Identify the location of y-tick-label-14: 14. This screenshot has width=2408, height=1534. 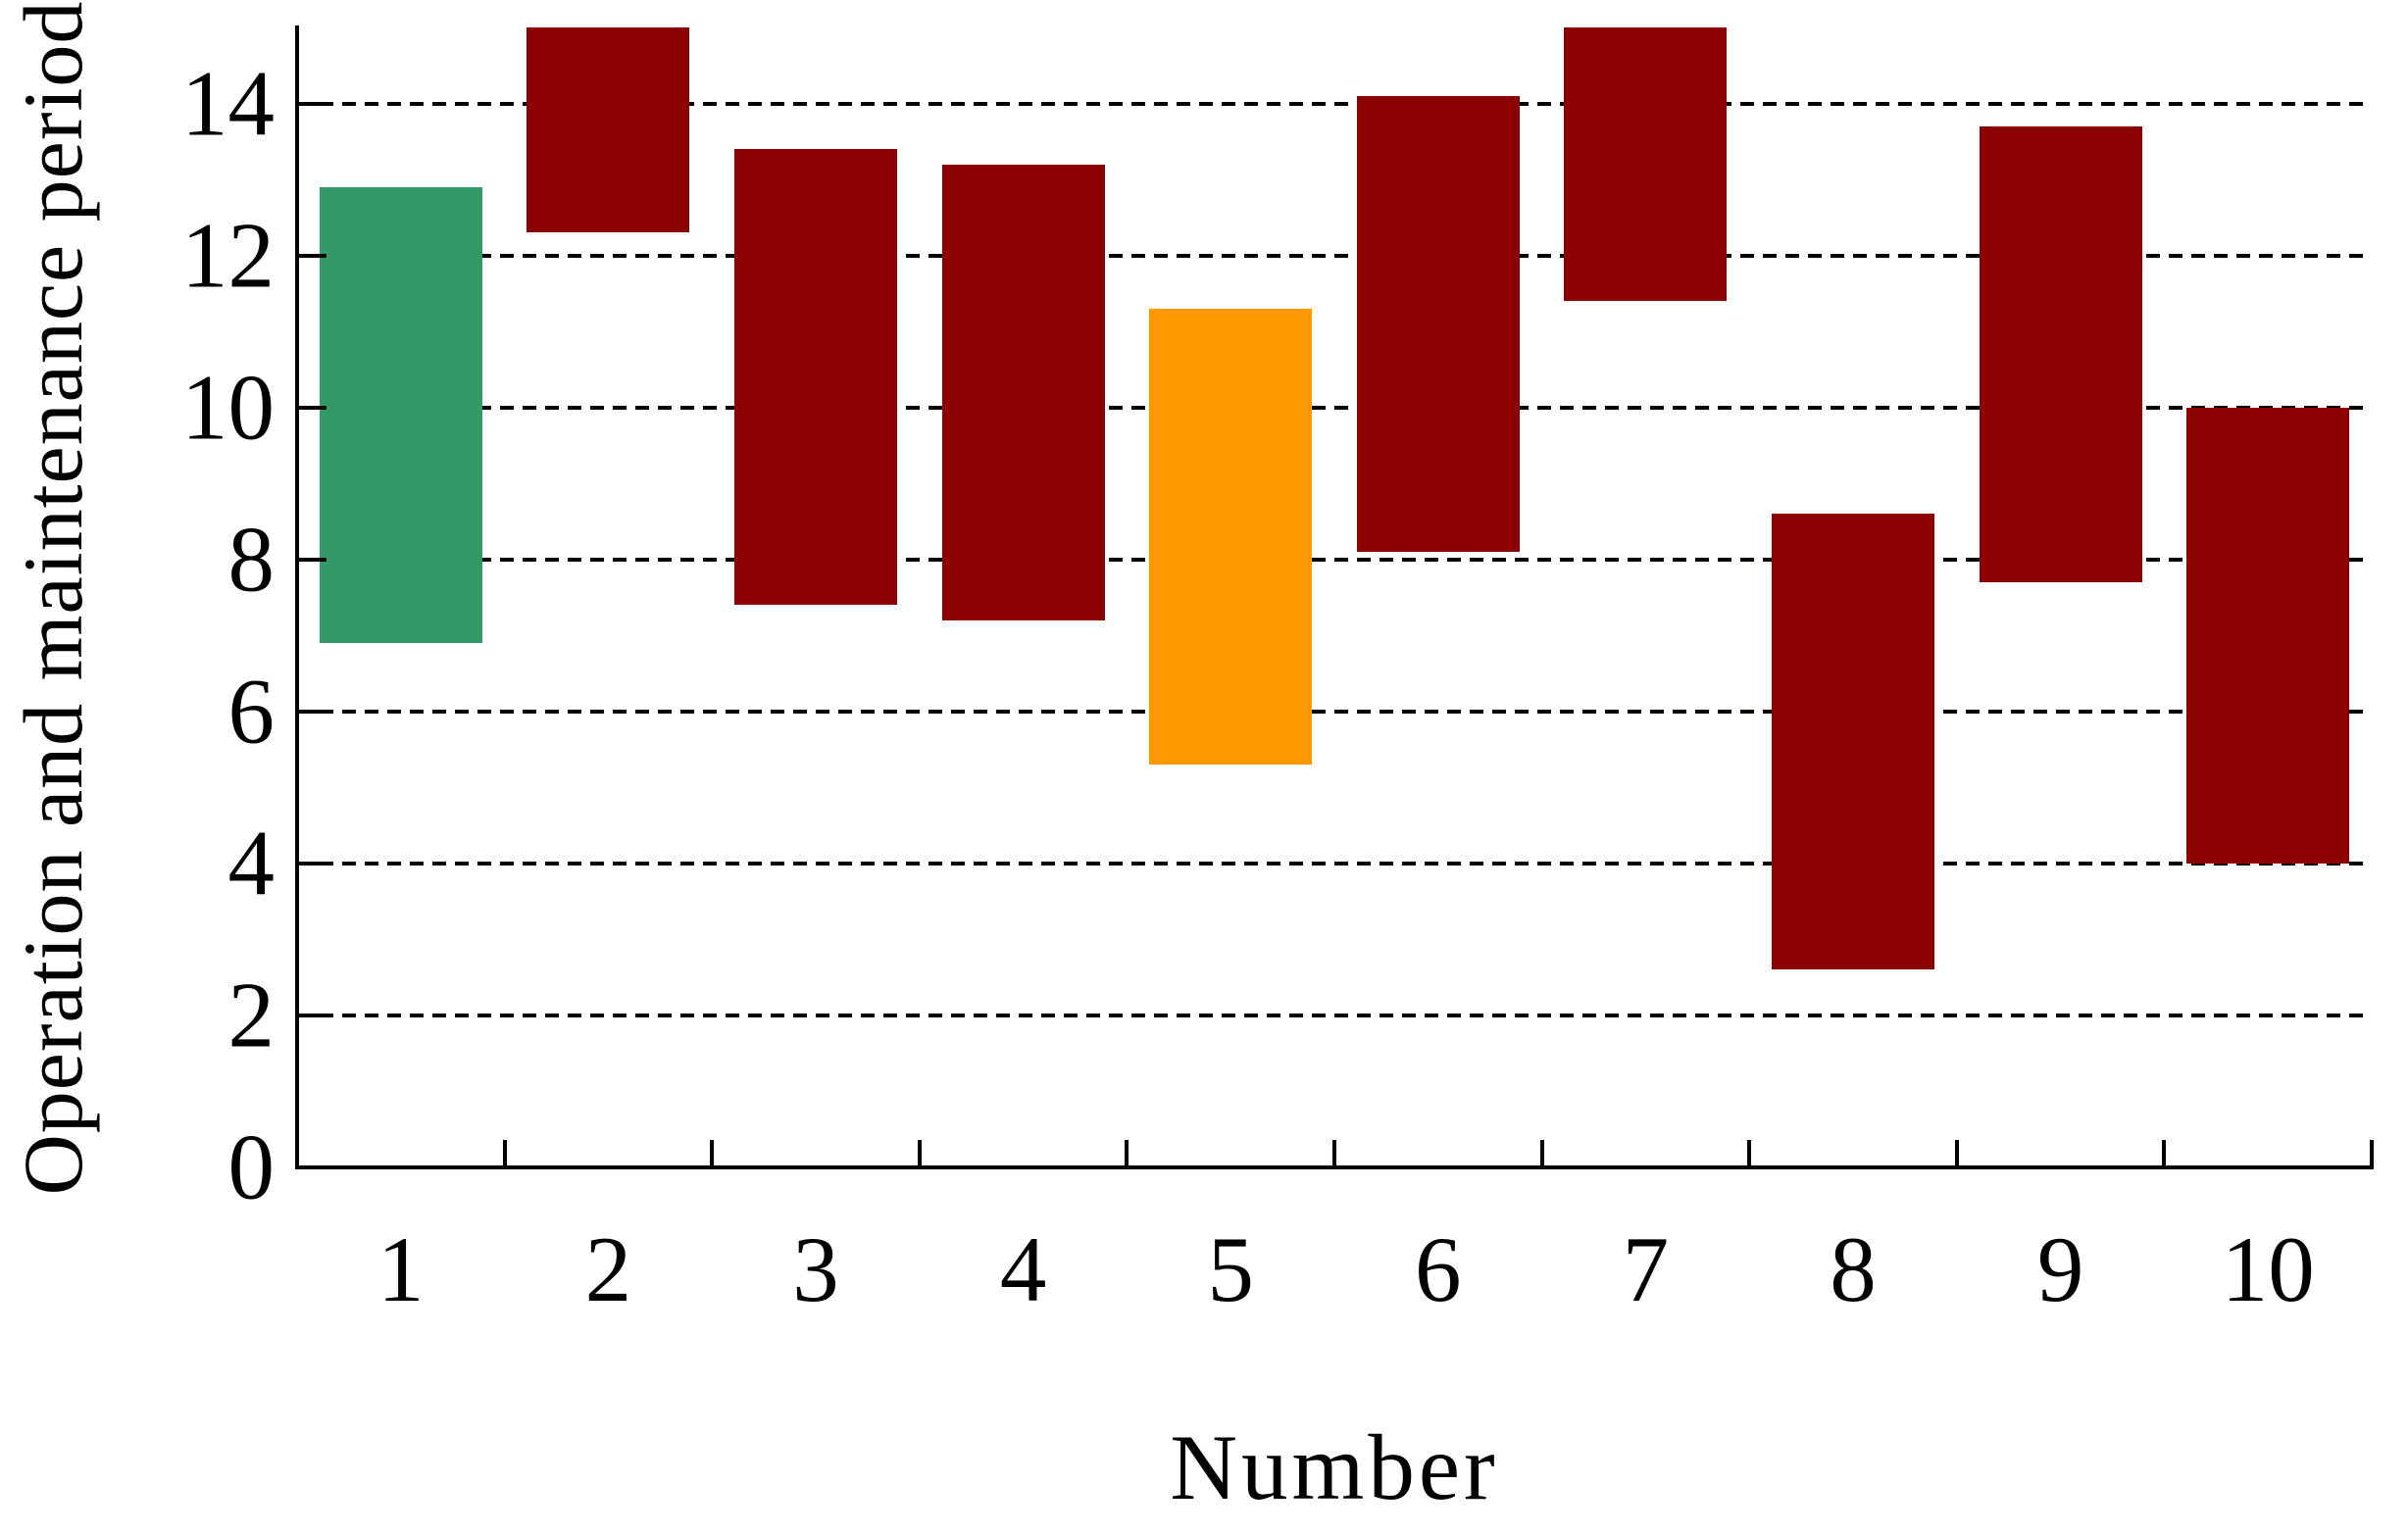
(228, 103).